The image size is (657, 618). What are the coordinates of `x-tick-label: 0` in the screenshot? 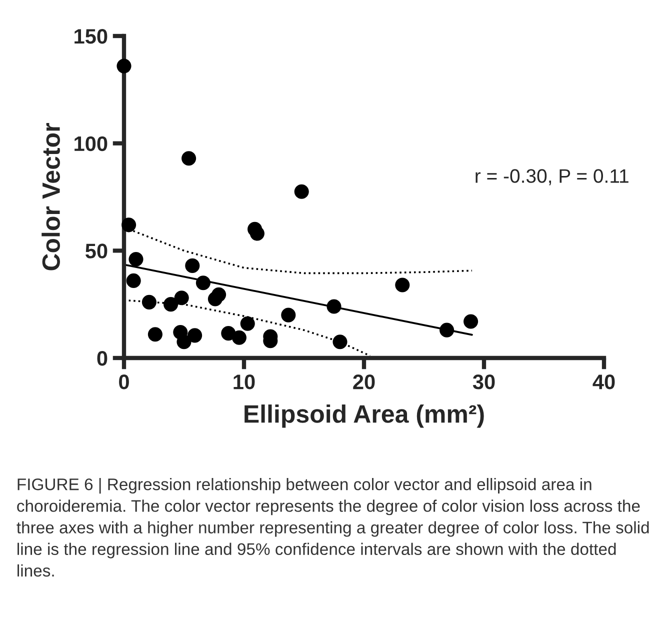 It's located at (124, 382).